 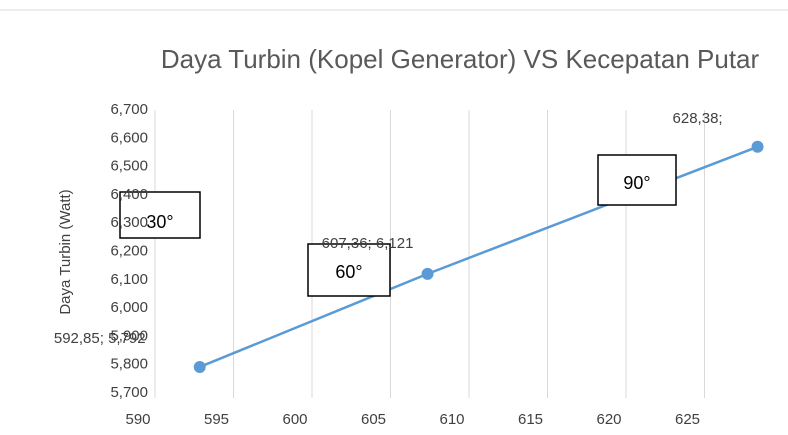 What do you see at coordinates (129, 392) in the screenshot?
I see `y-tick-label: 5,700` at bounding box center [129, 392].